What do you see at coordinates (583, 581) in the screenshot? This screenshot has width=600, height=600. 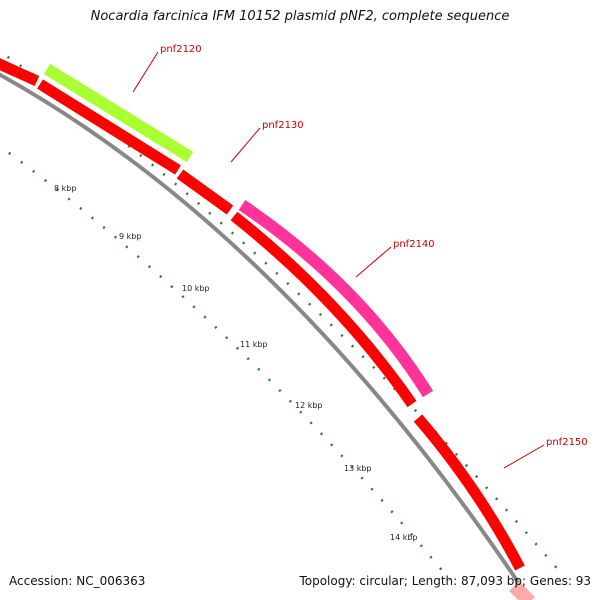 I see `genes-value: 93` at bounding box center [583, 581].